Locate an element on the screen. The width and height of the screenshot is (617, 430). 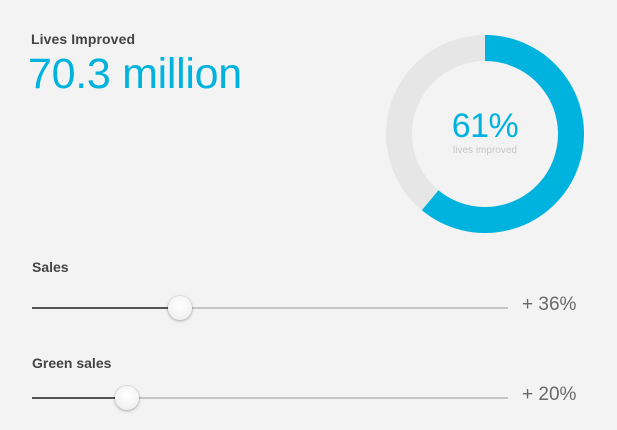
green-sales-slider-label: Green sales is located at coordinates (72, 363).